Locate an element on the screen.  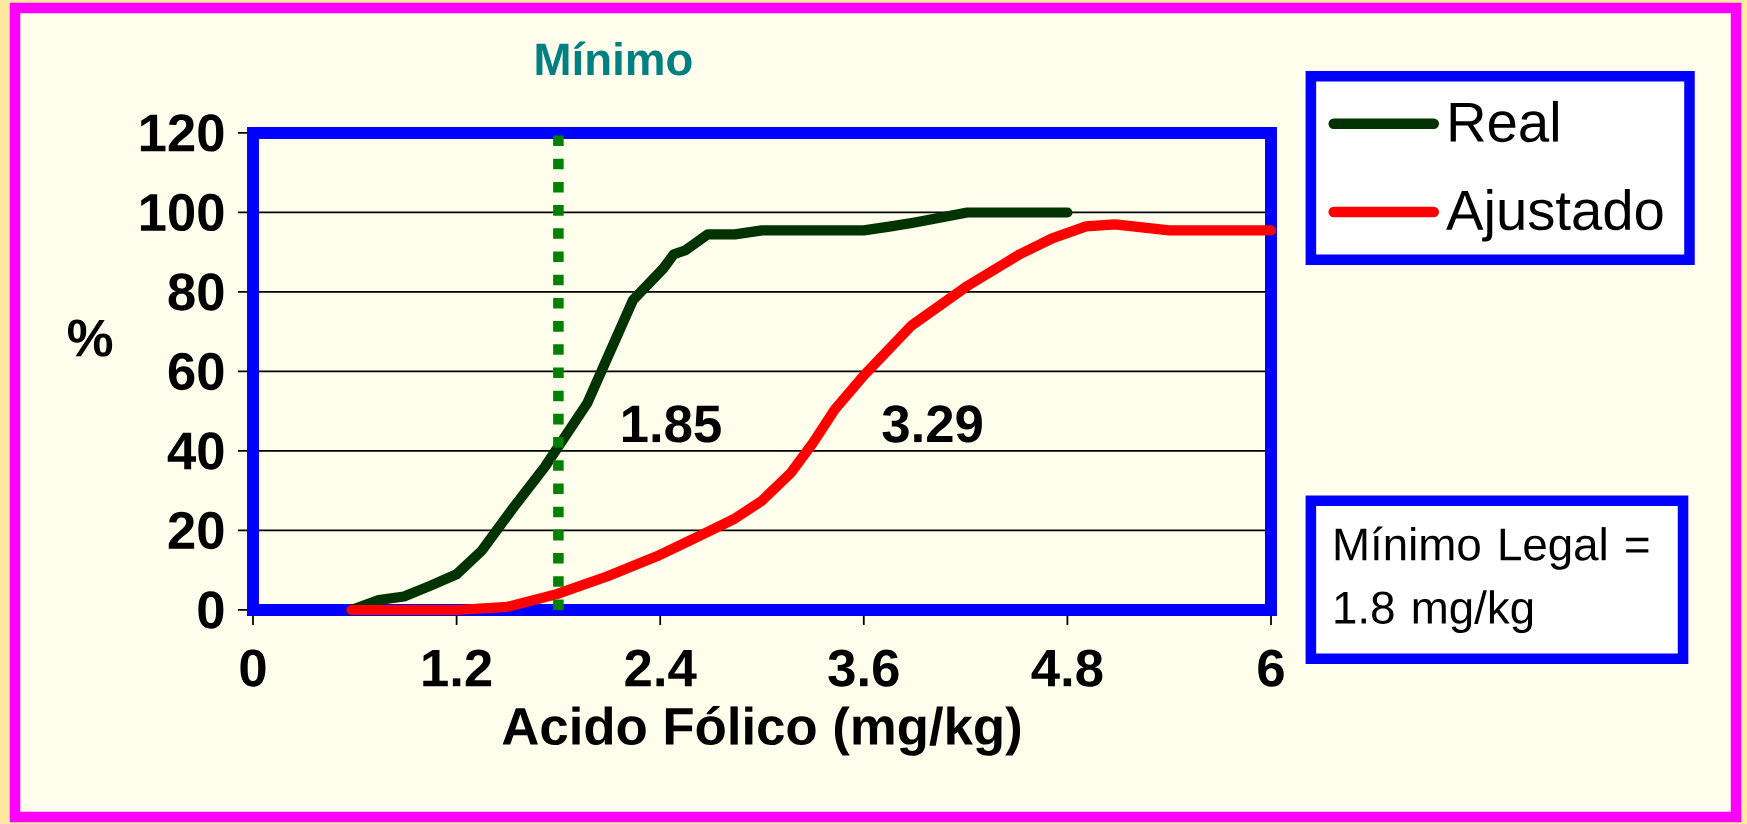
annotation: 1.85 is located at coordinates (672, 424).